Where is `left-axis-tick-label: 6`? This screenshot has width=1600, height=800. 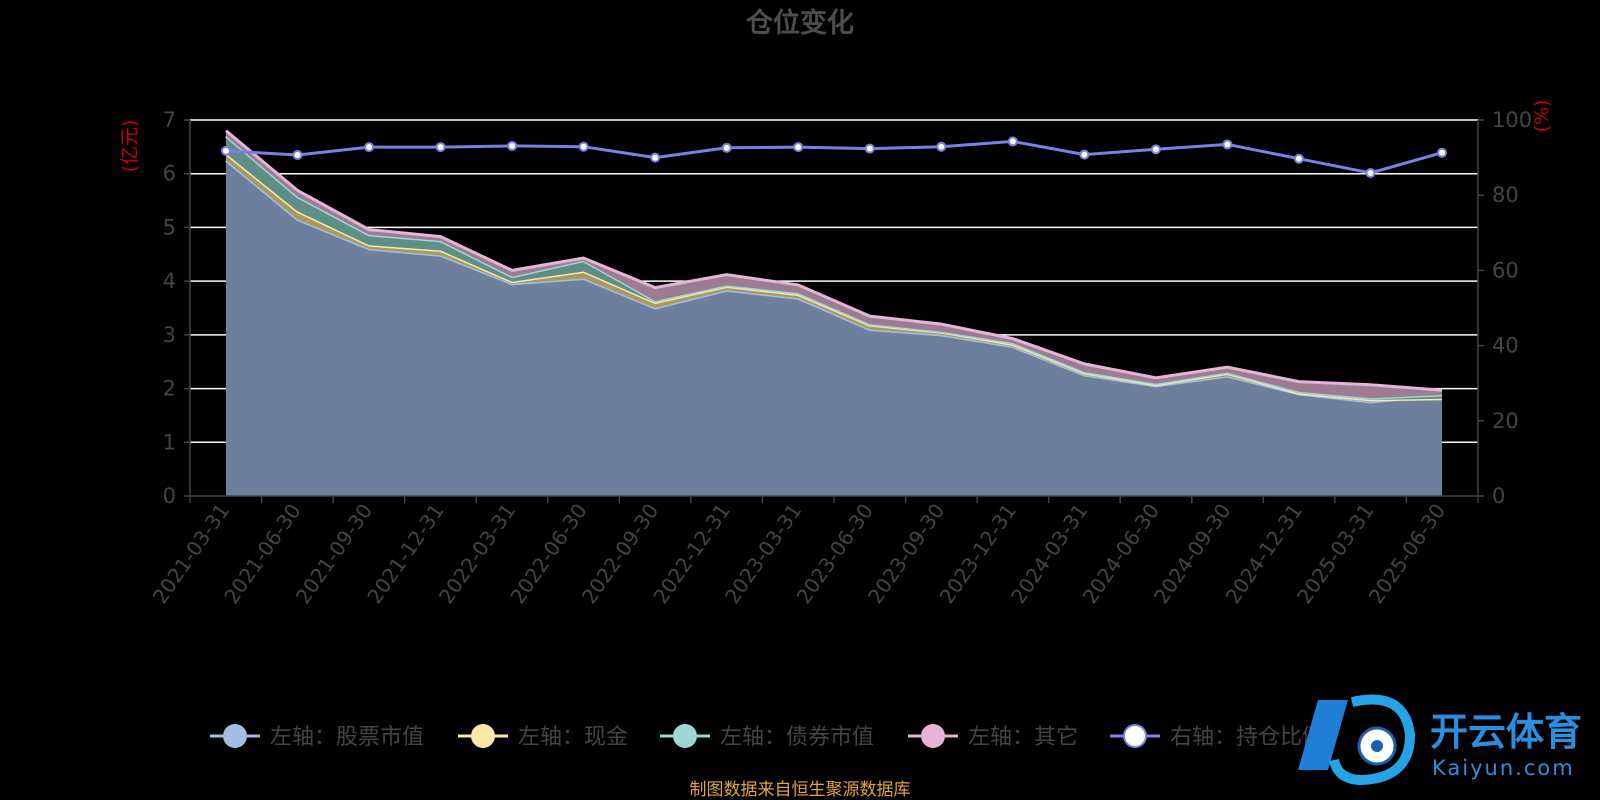
left-axis-tick-label: 6 is located at coordinates (169, 174).